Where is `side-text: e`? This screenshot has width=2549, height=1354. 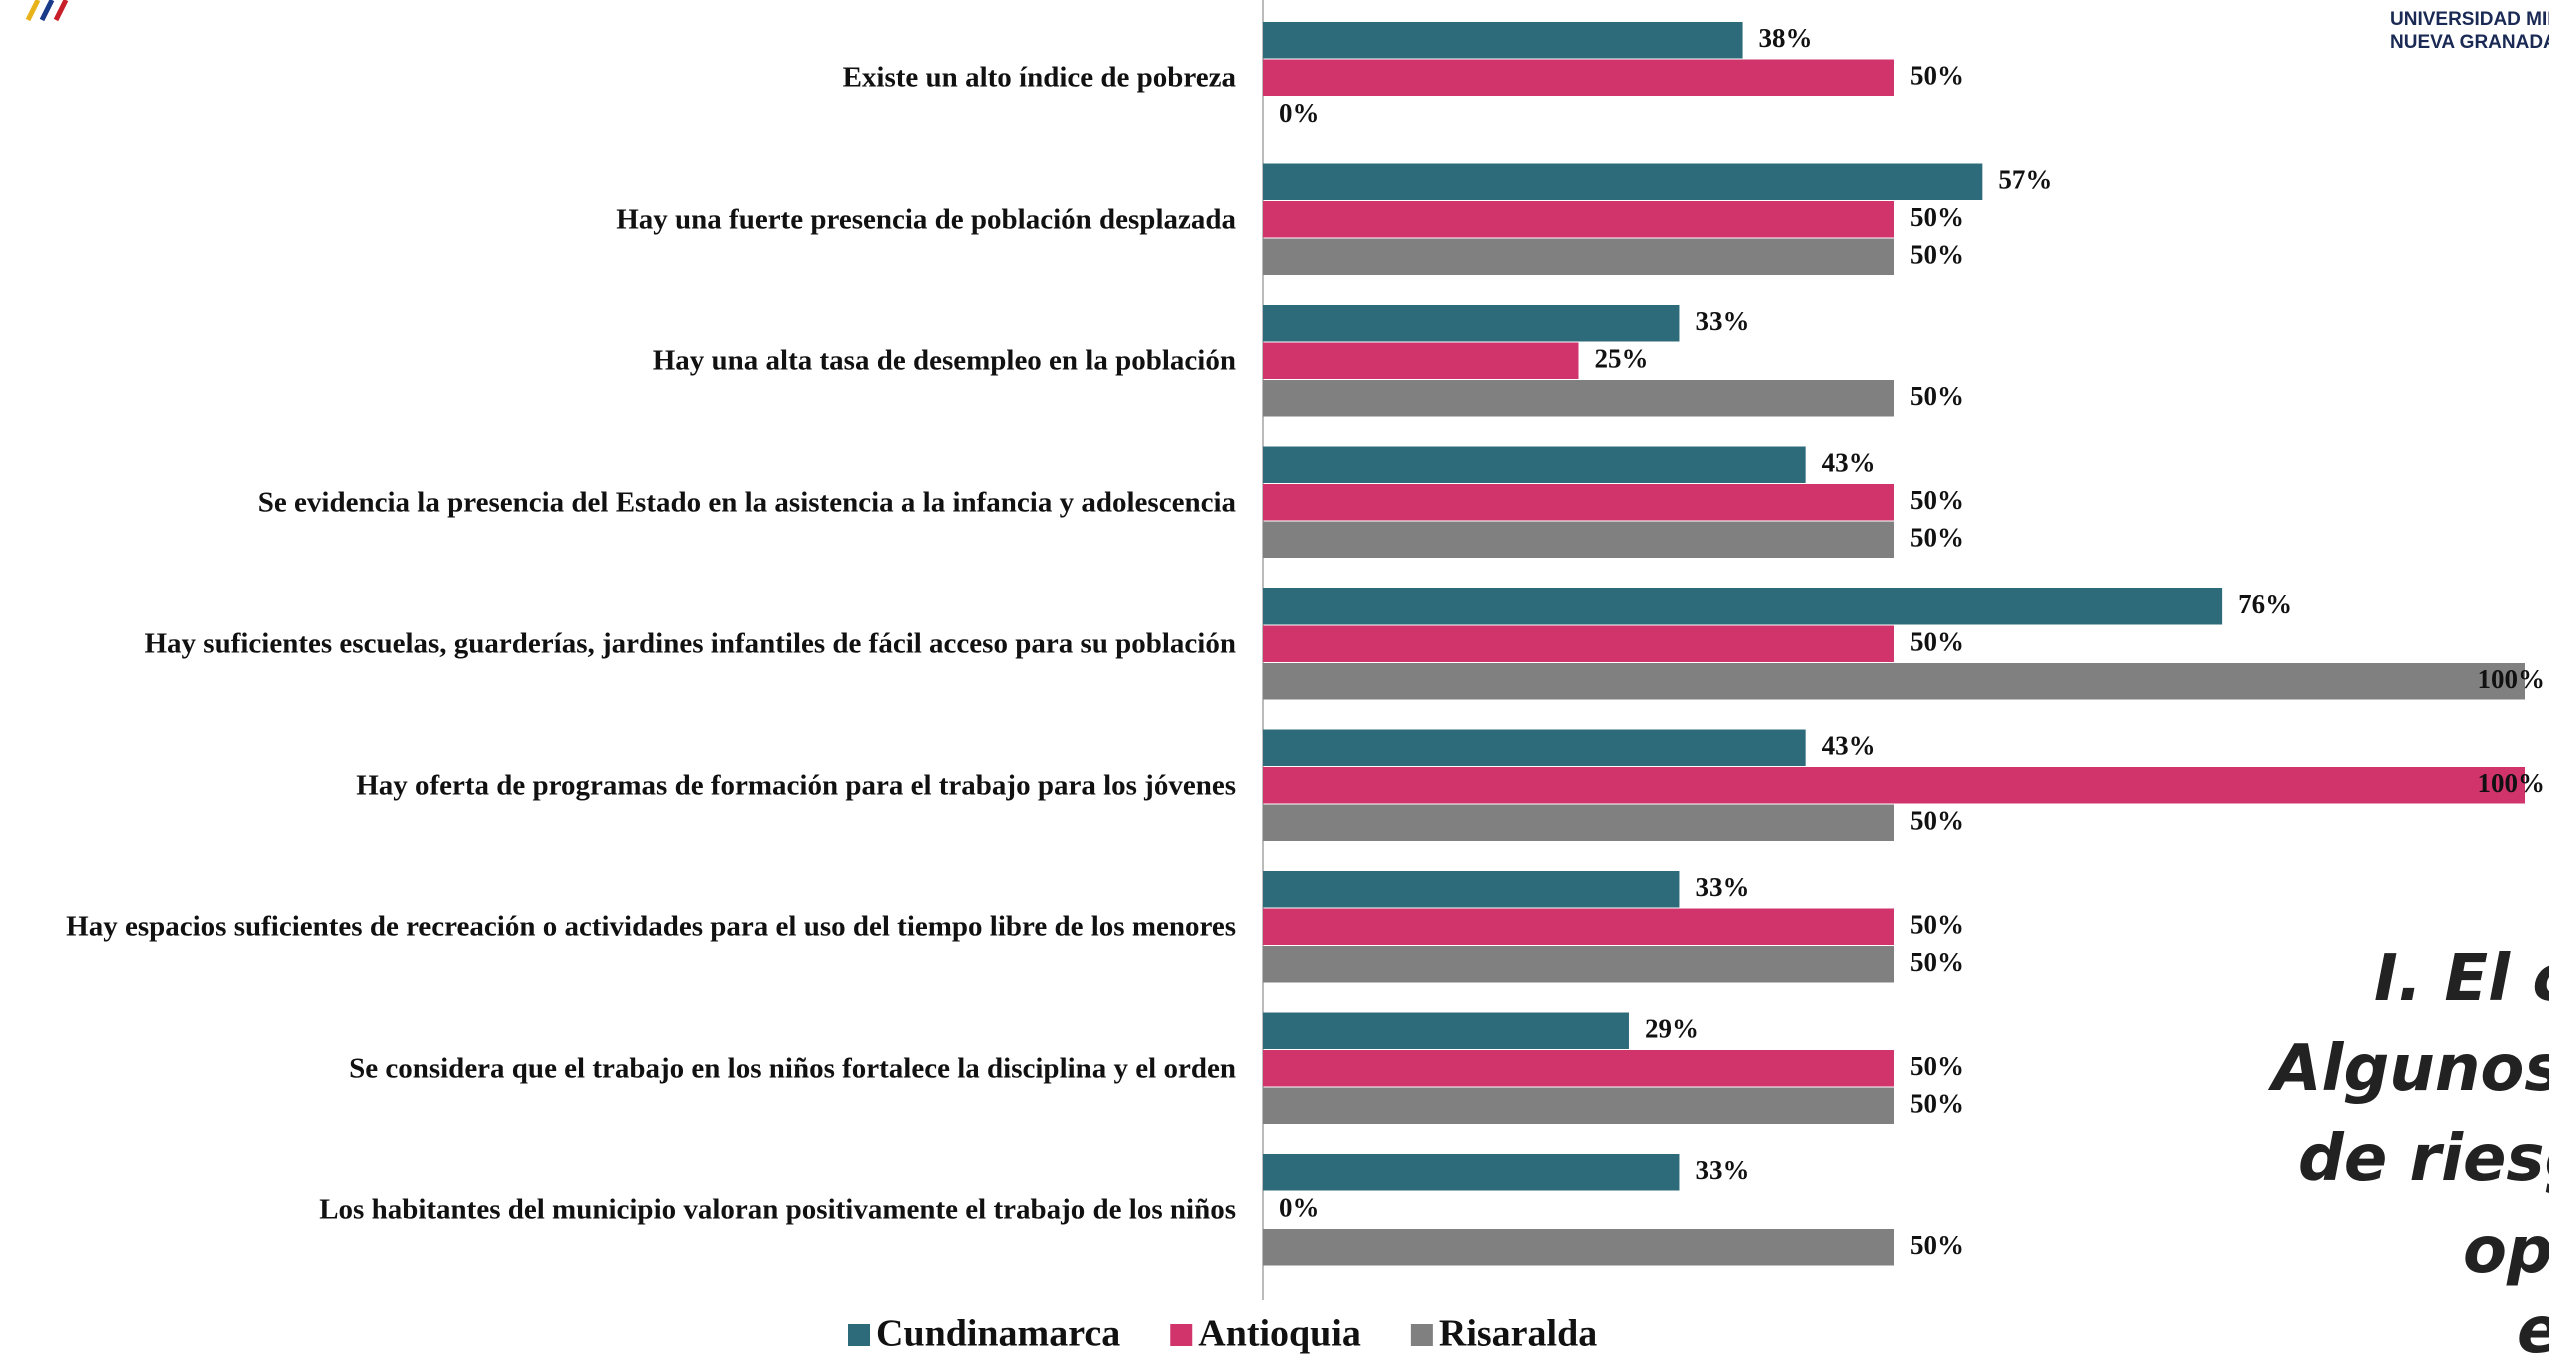
side-text: e is located at coordinates (2533, 1324).